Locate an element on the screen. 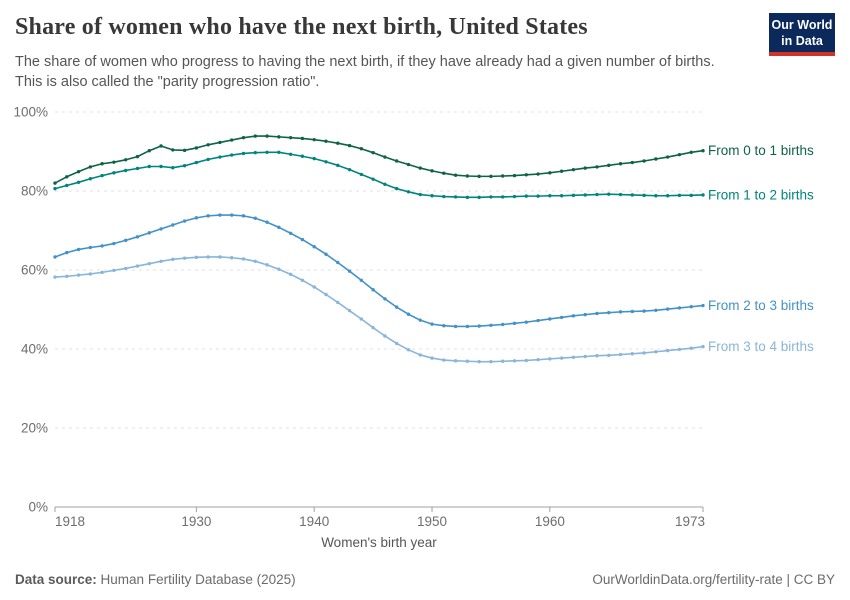 Image resolution: width=850 pixels, height=600 pixels. series-label-0: From 0 to 1 births is located at coordinates (761, 150).